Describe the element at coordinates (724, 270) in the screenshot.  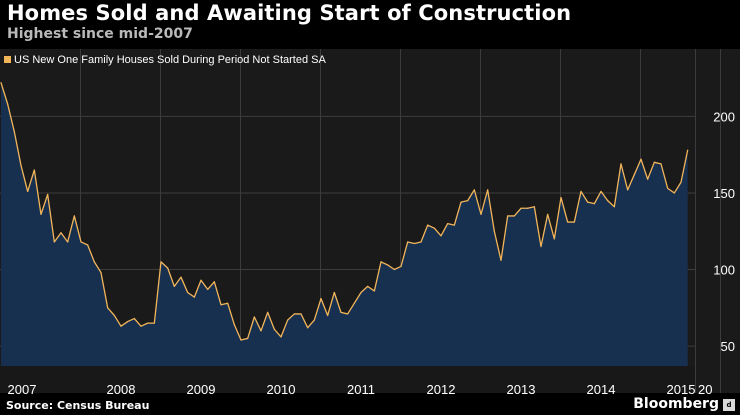
I see `y-tick-label: 100` at that location.